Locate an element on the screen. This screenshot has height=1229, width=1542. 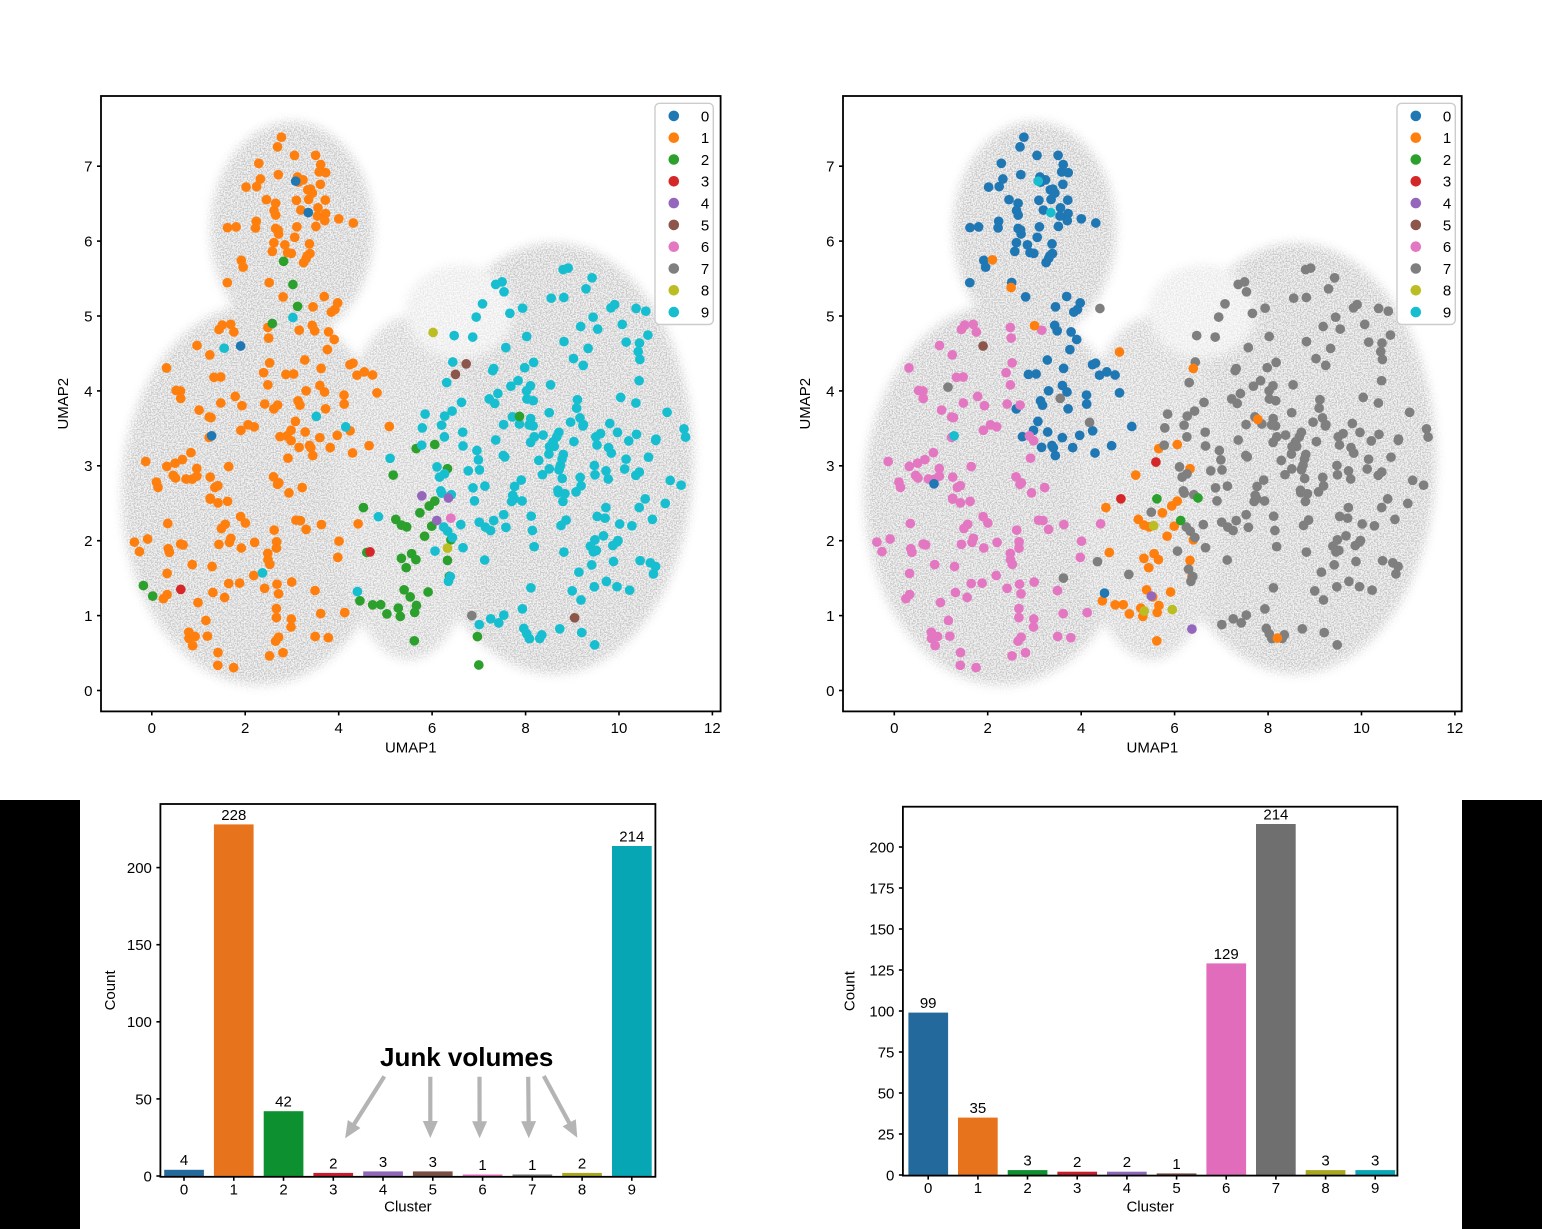
svg-text: 129 is located at coordinates (1226, 954).